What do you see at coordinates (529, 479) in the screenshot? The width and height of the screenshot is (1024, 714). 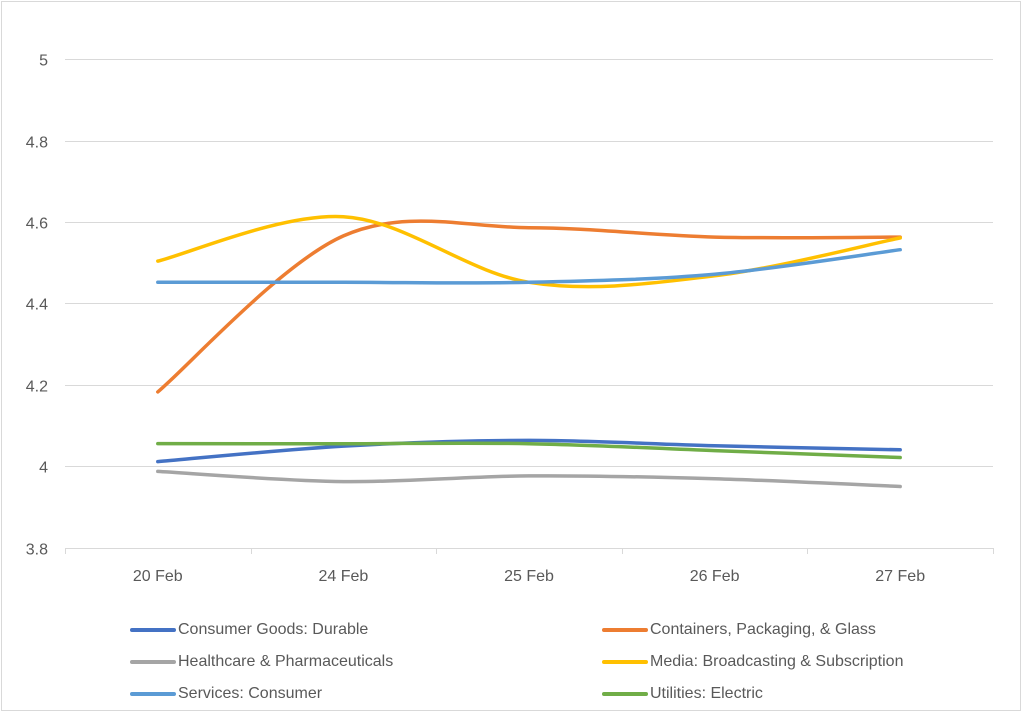 I see `series-line-healthcare-pharmaceuticals` at bounding box center [529, 479].